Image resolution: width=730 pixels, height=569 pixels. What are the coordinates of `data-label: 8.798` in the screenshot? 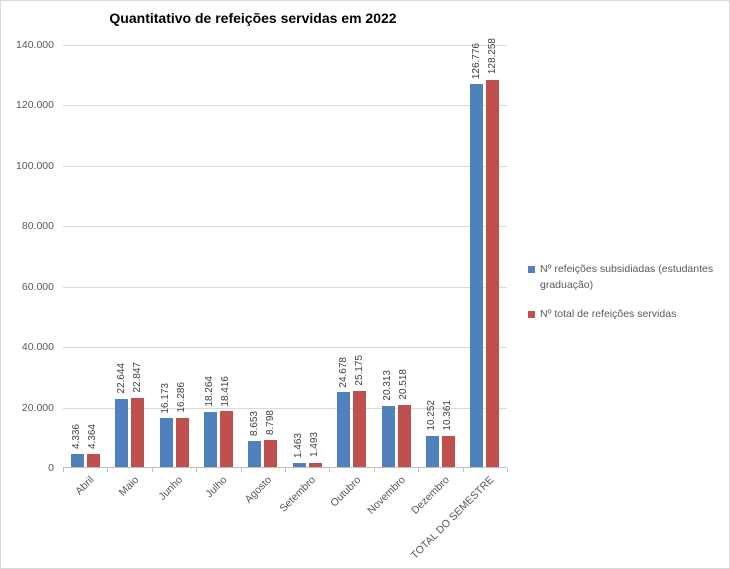 It's located at (270, 423).